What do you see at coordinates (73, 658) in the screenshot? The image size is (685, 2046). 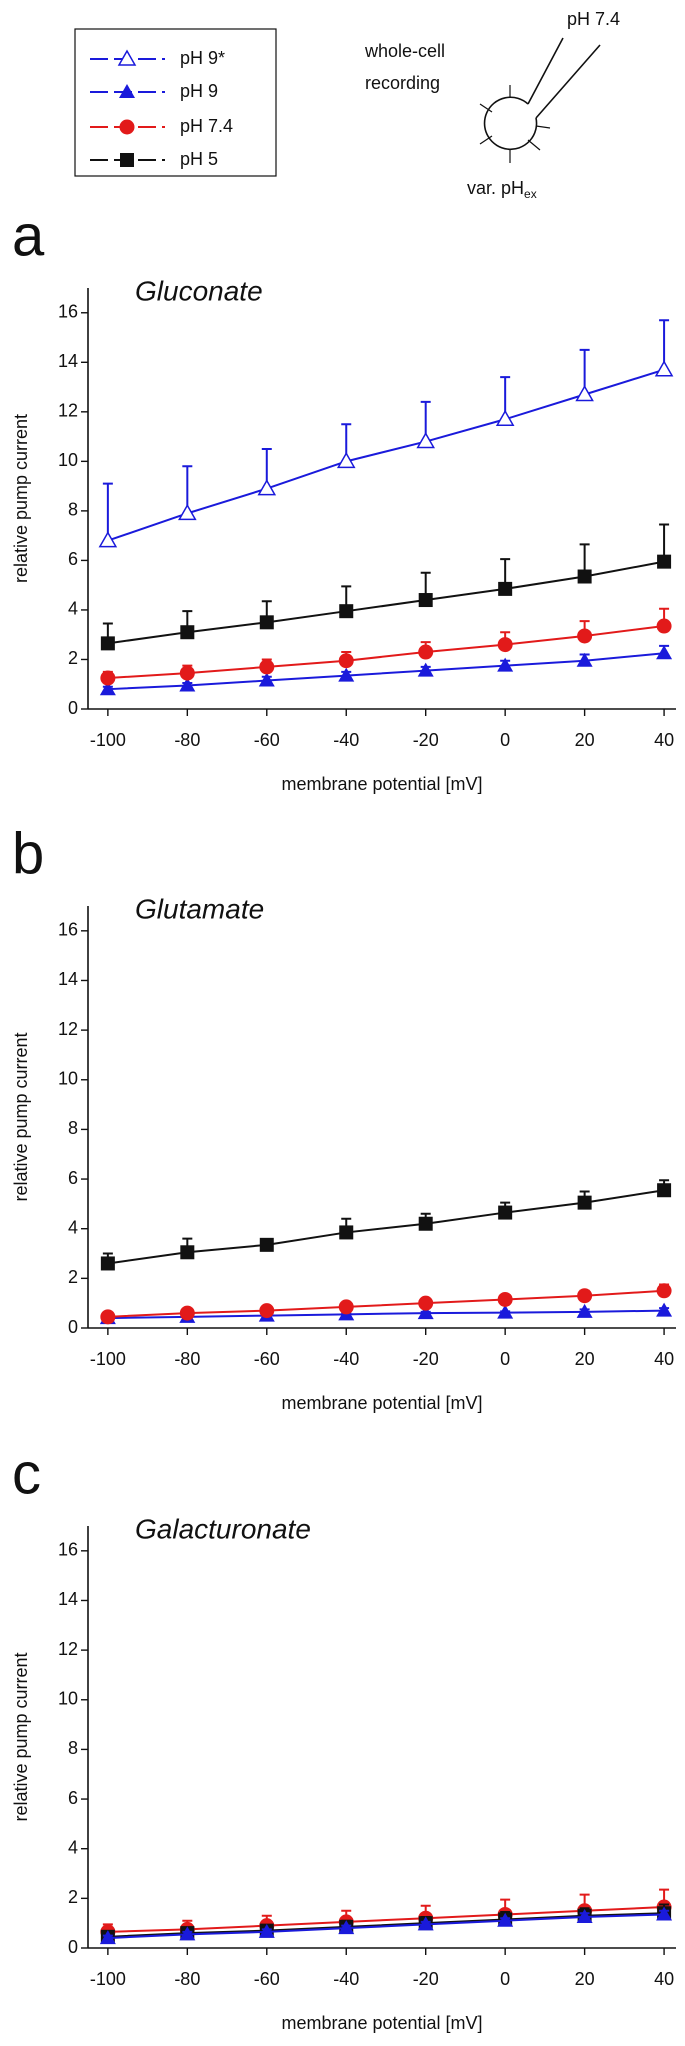 I see `y-tick-label: 2` at bounding box center [73, 658].